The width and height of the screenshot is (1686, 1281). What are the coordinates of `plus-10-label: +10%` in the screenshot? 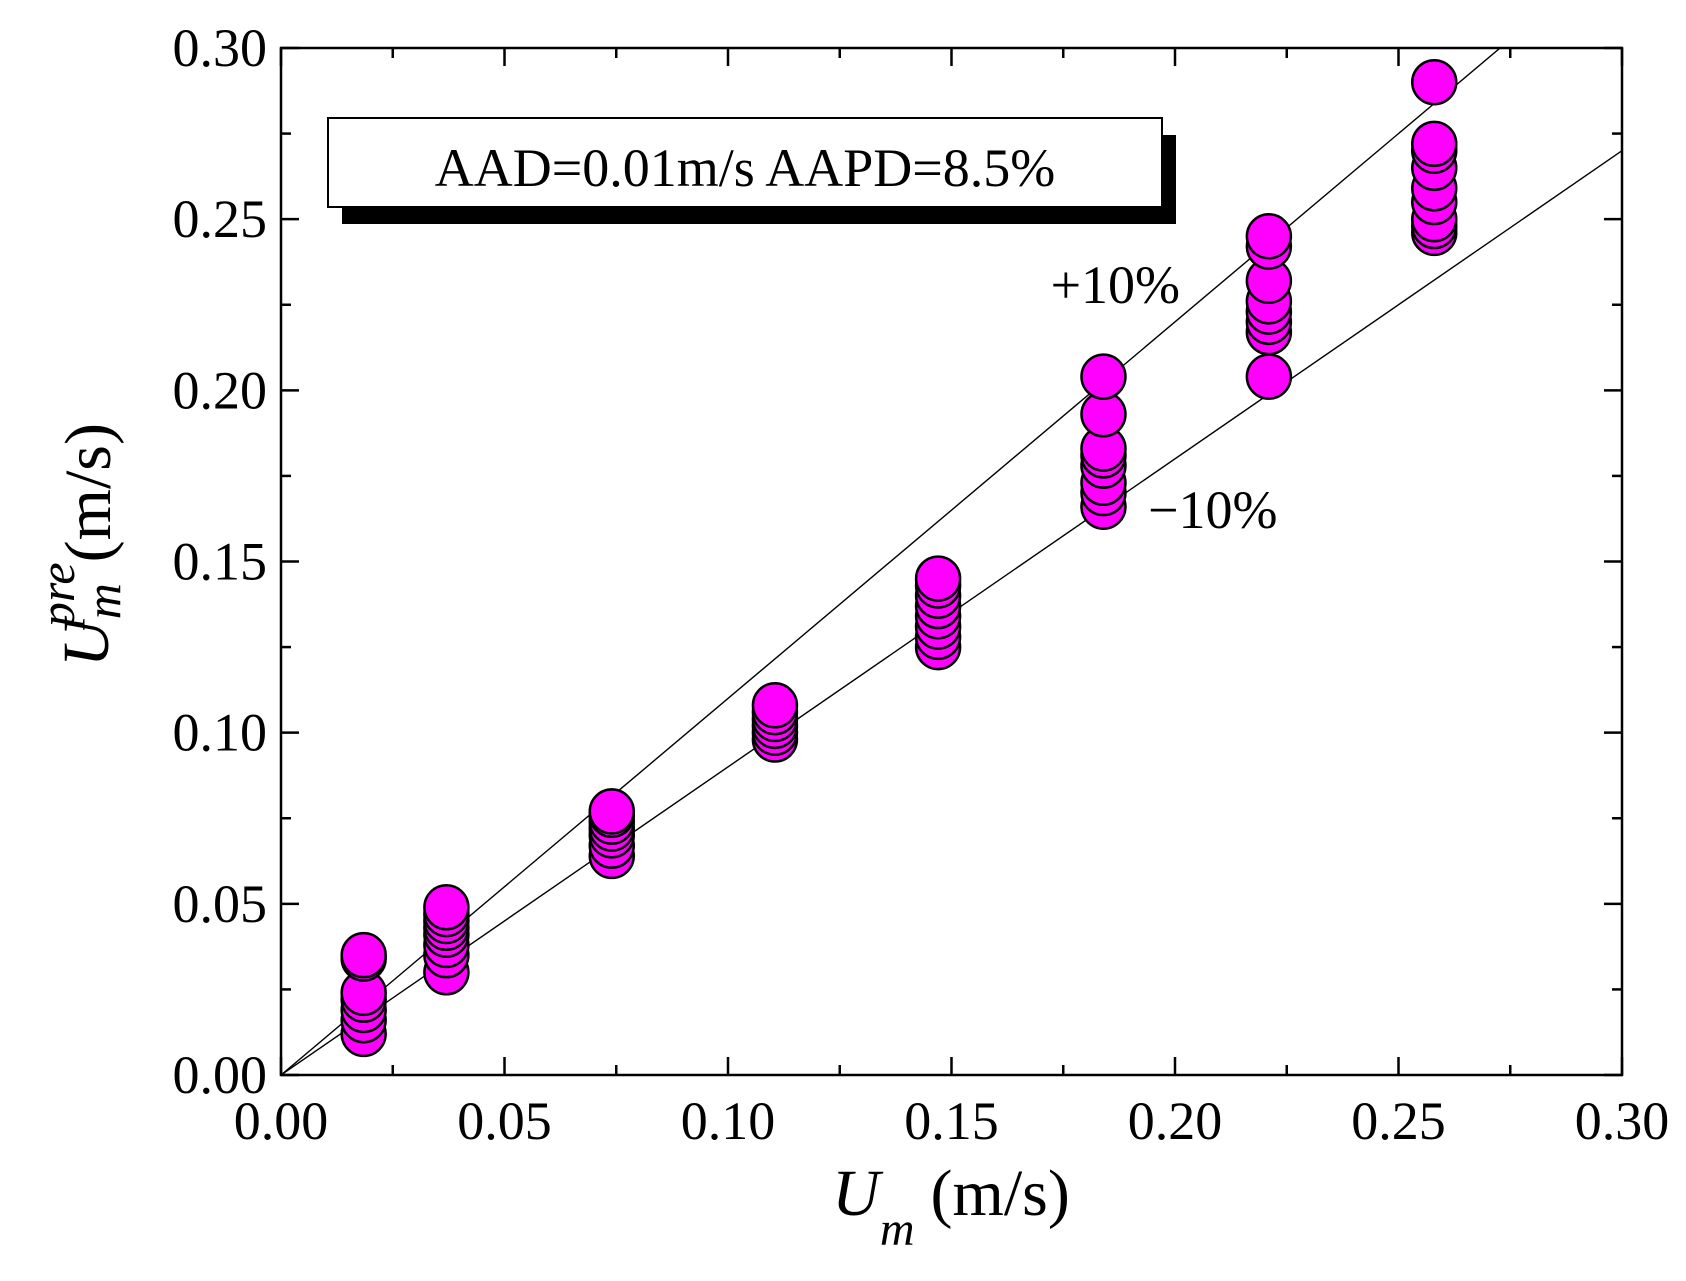 It's located at (1115, 285).